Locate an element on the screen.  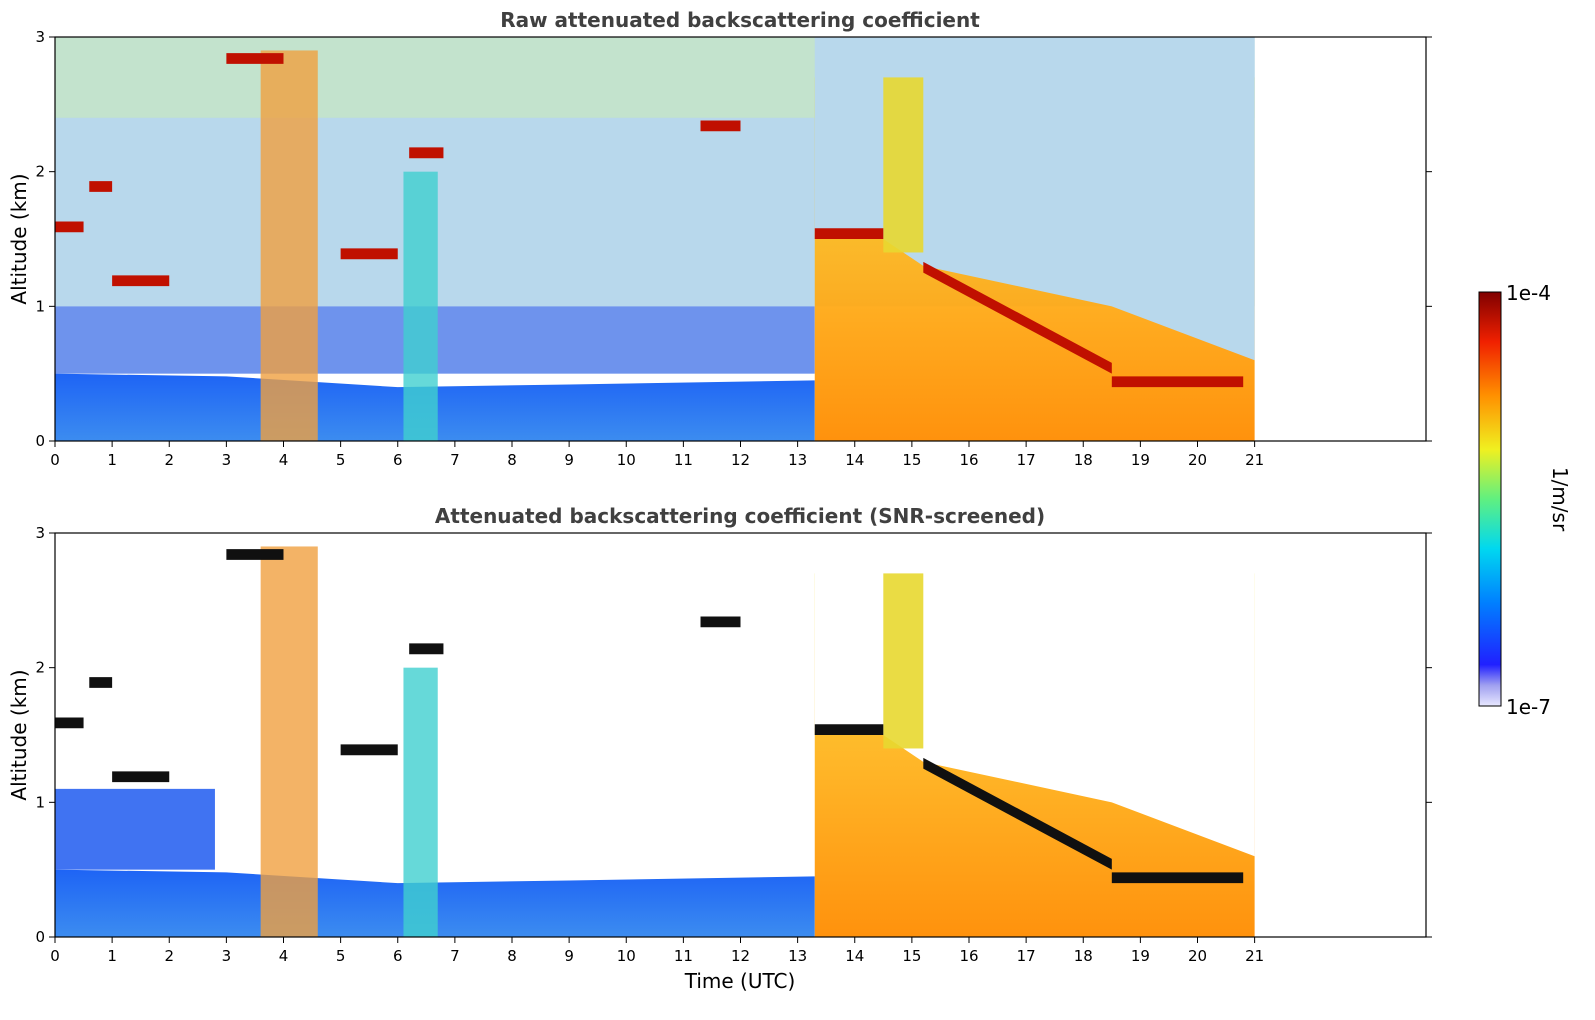
colorbar-max-label: 1e-4 is located at coordinates (1528, 293).